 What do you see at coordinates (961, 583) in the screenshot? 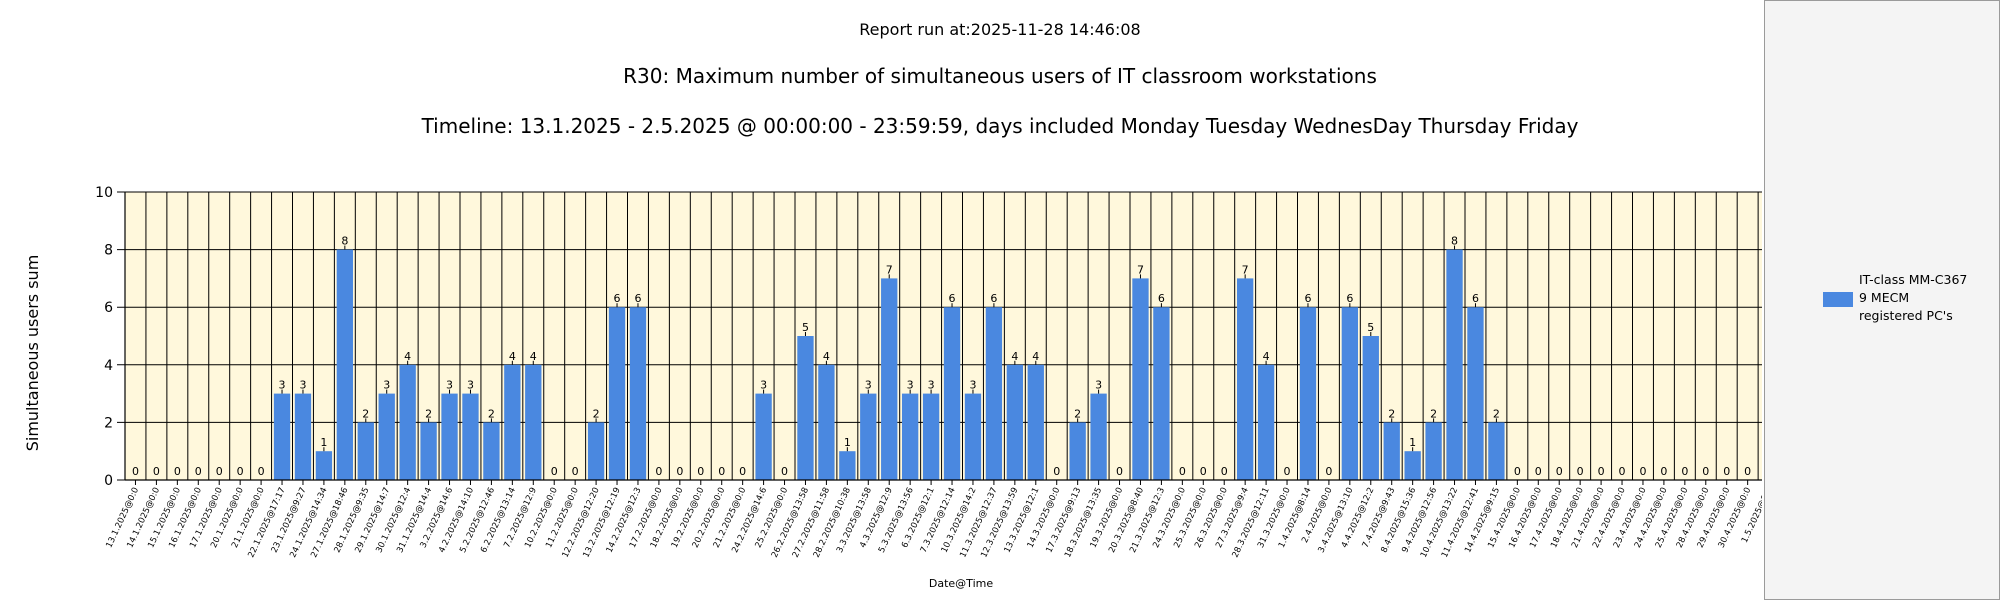
I see `x-axis-label: Date@Time` at bounding box center [961, 583].